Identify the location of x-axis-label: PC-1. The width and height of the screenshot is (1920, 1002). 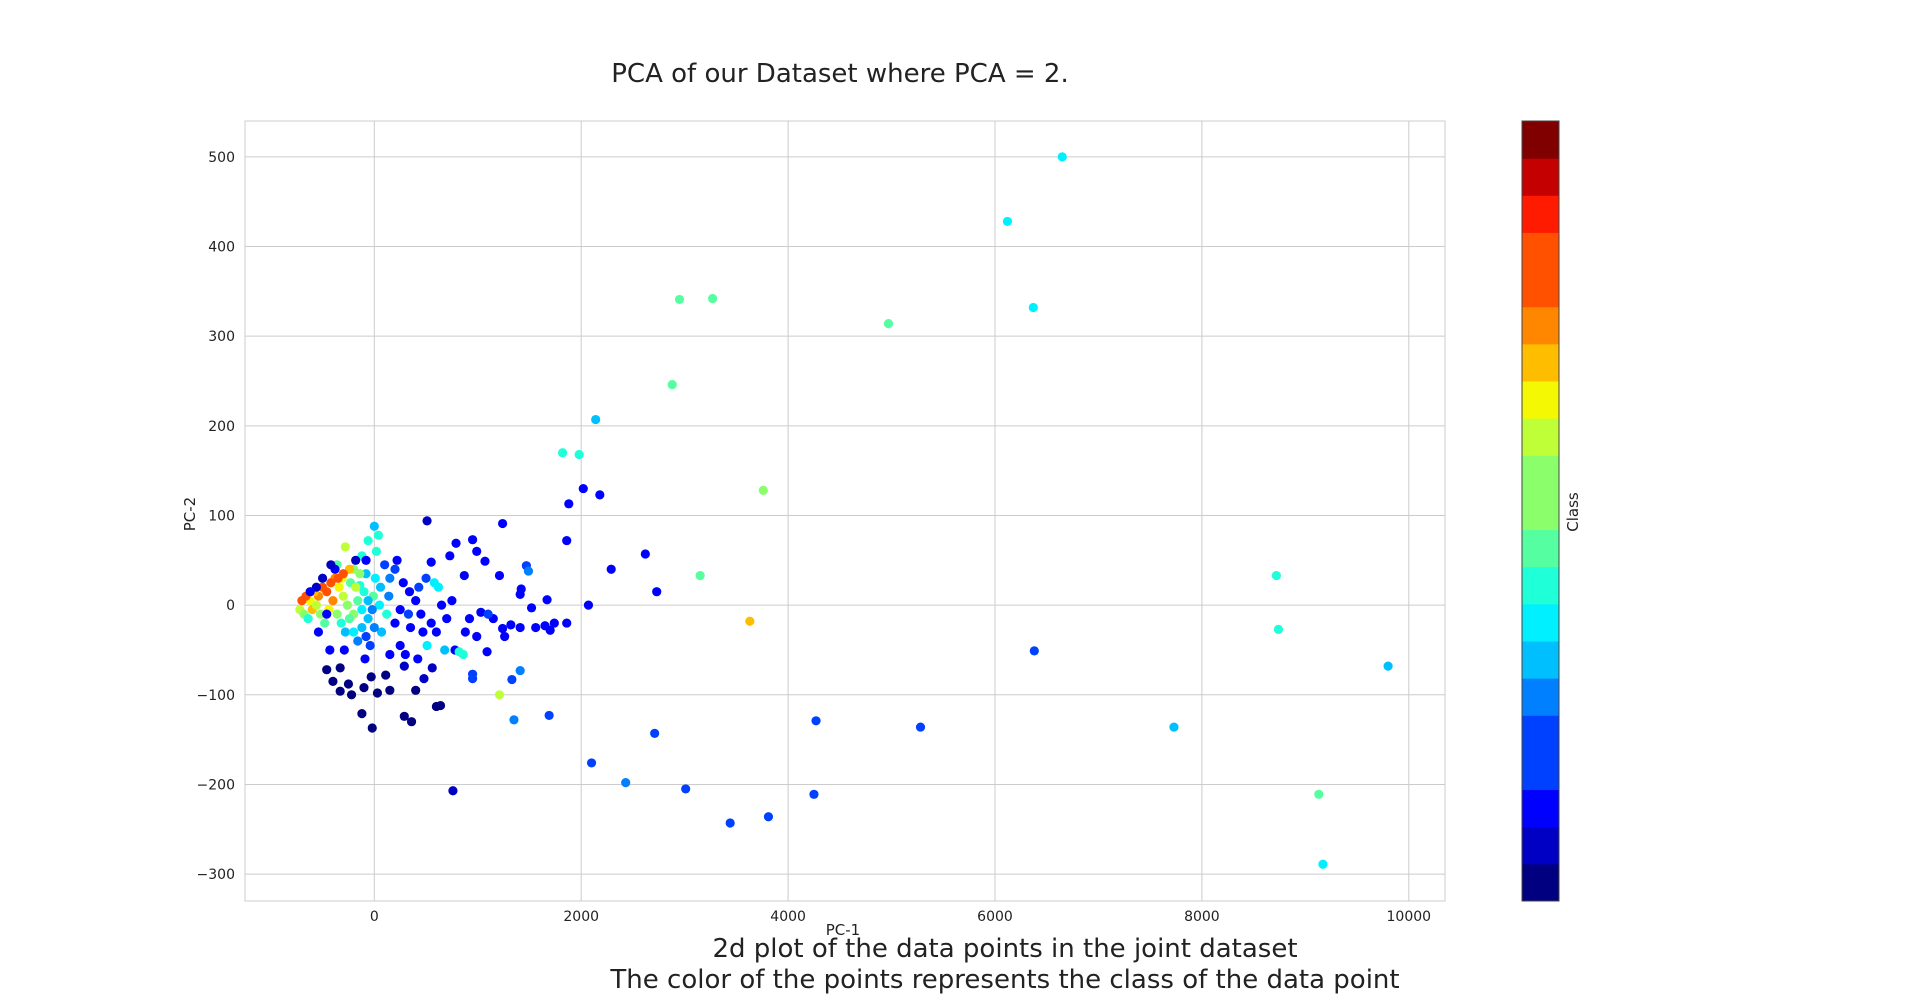
(843, 930).